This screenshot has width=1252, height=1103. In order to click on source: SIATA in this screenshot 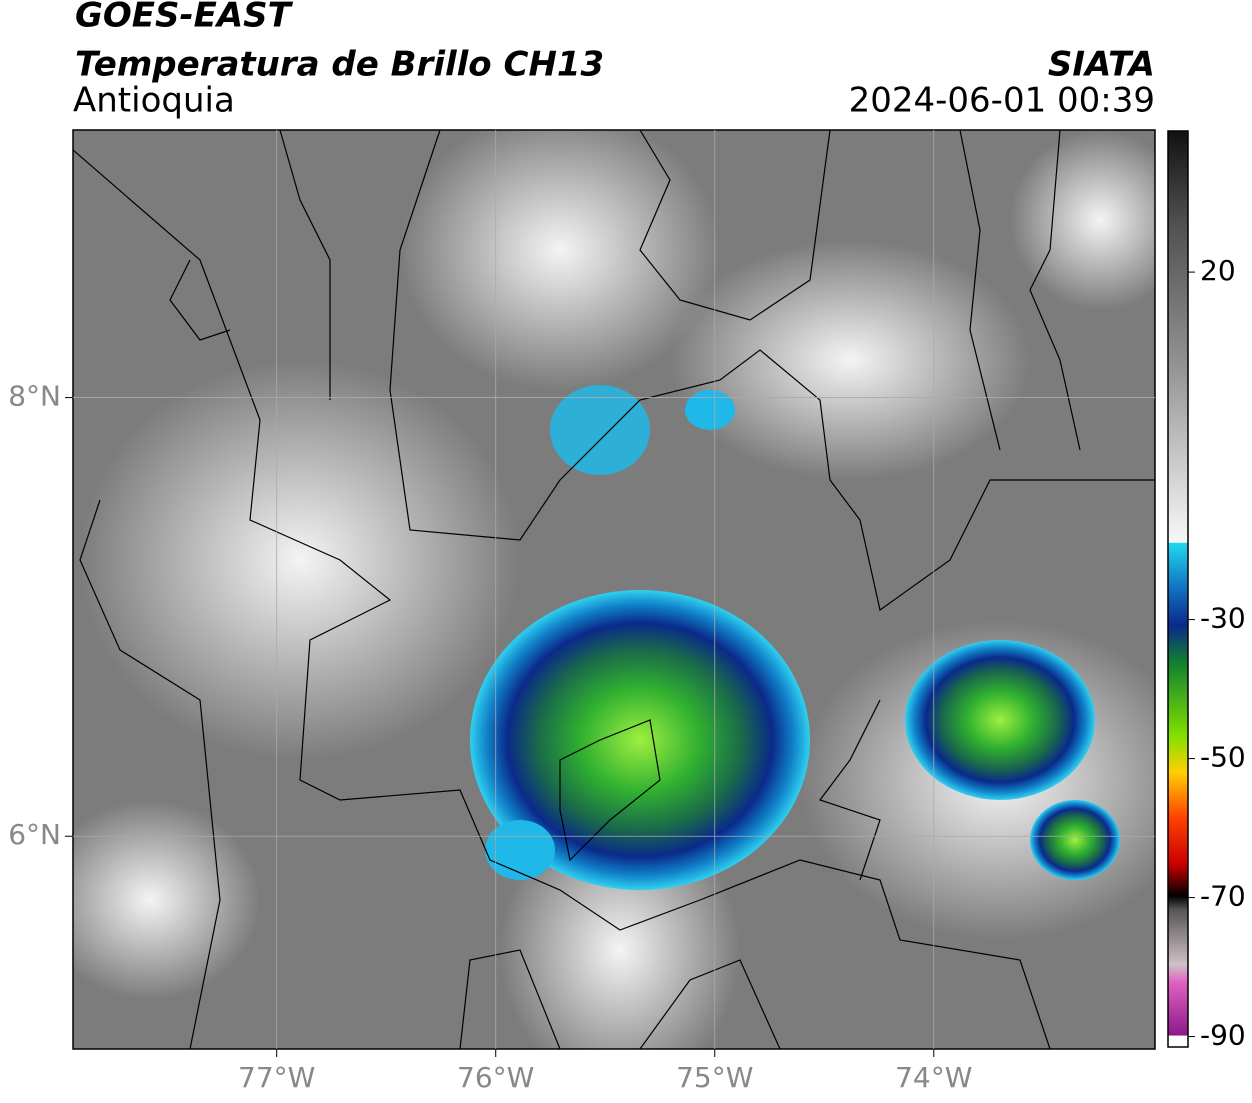, I will do `click(1101, 65)`.